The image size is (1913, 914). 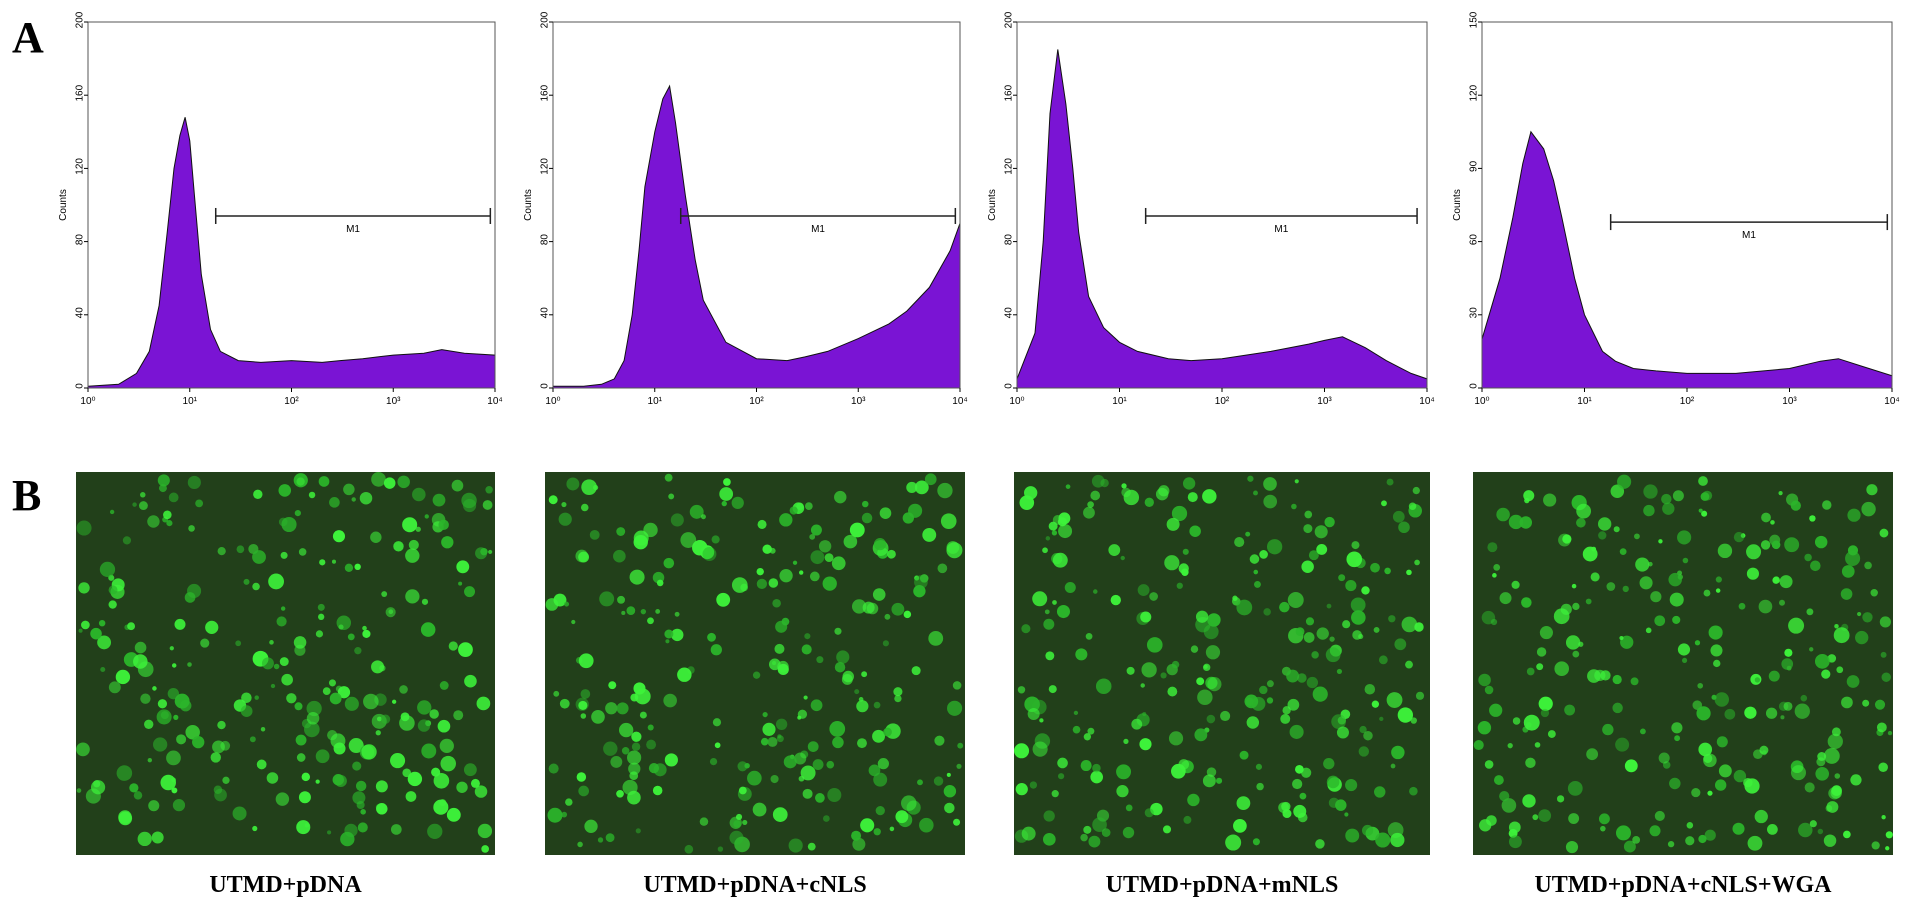 I want to click on y-tick-label: 200, so click(x=1009, y=19).